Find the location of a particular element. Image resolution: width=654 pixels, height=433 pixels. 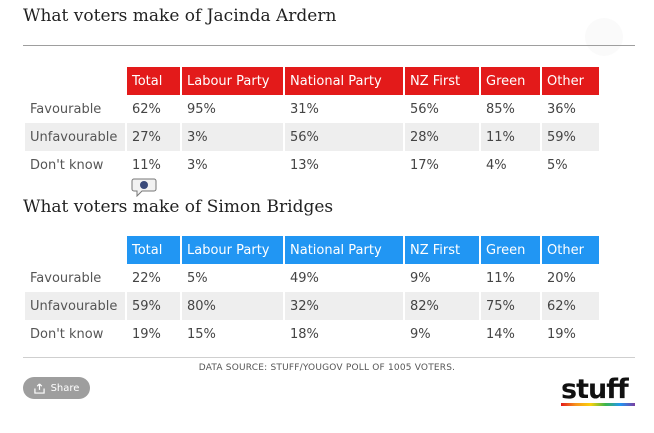

footer-divider is located at coordinates (329, 357).